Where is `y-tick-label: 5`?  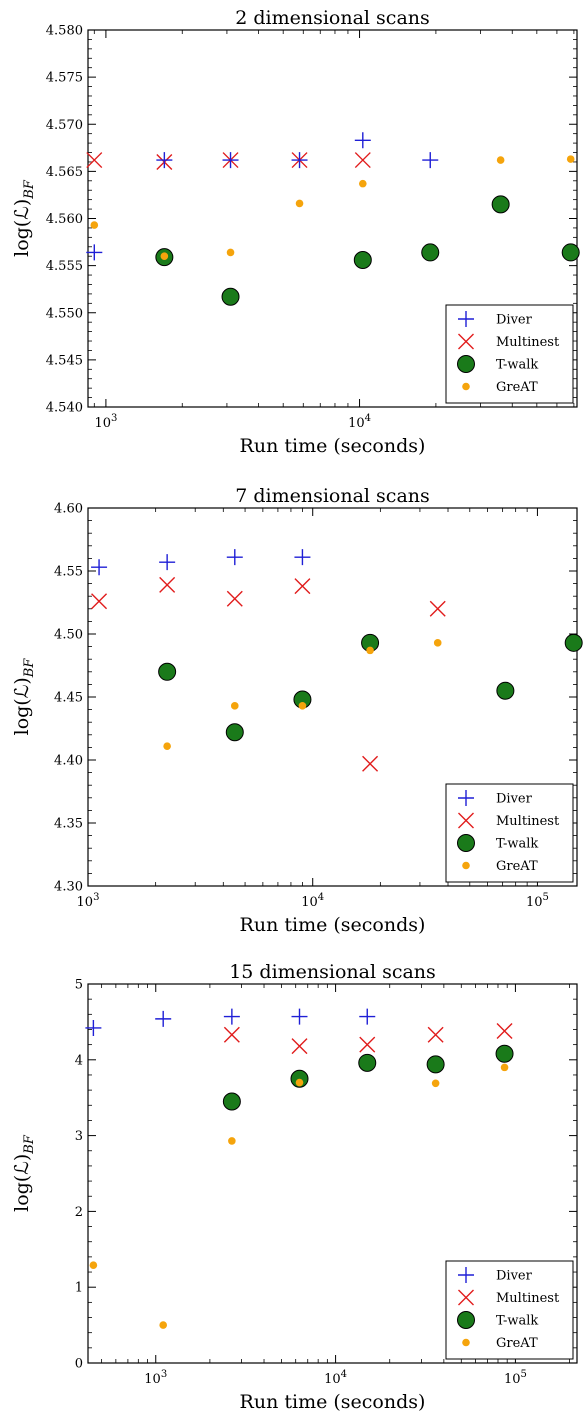
y-tick-label: 5 is located at coordinates (79, 985).